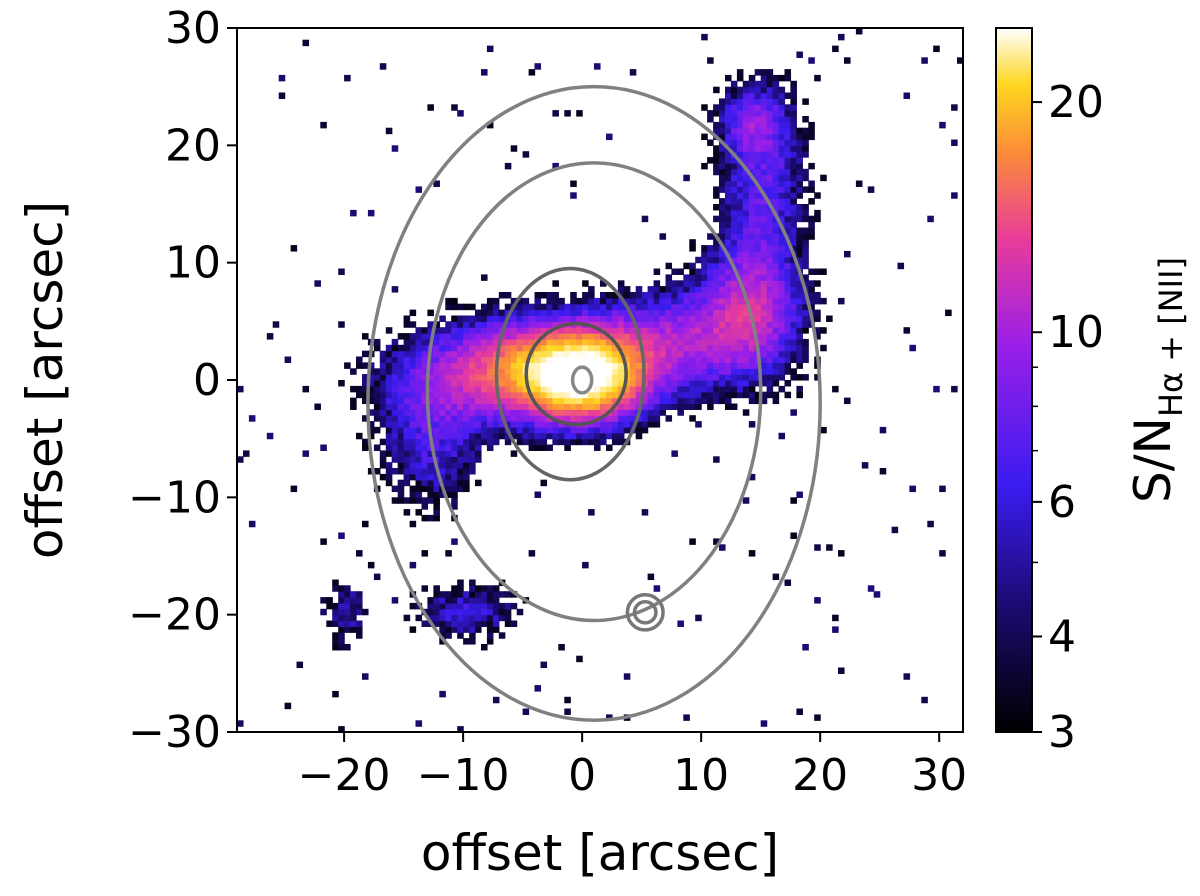 The image size is (1200, 896). Describe the element at coordinates (207, 380) in the screenshot. I see `y-tick-label: 0` at that location.